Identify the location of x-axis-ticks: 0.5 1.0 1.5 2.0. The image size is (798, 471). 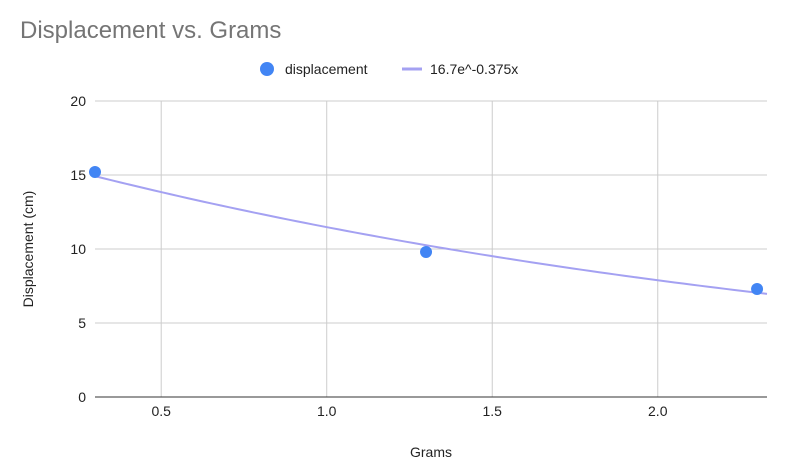
(409, 411).